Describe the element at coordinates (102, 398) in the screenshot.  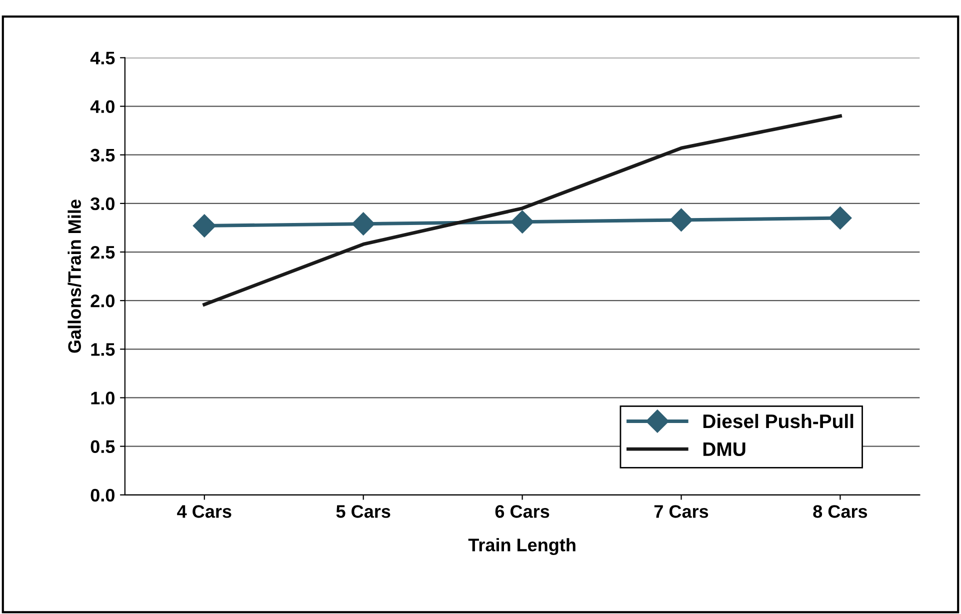
I see `y-tick-label: 1.0` at that location.